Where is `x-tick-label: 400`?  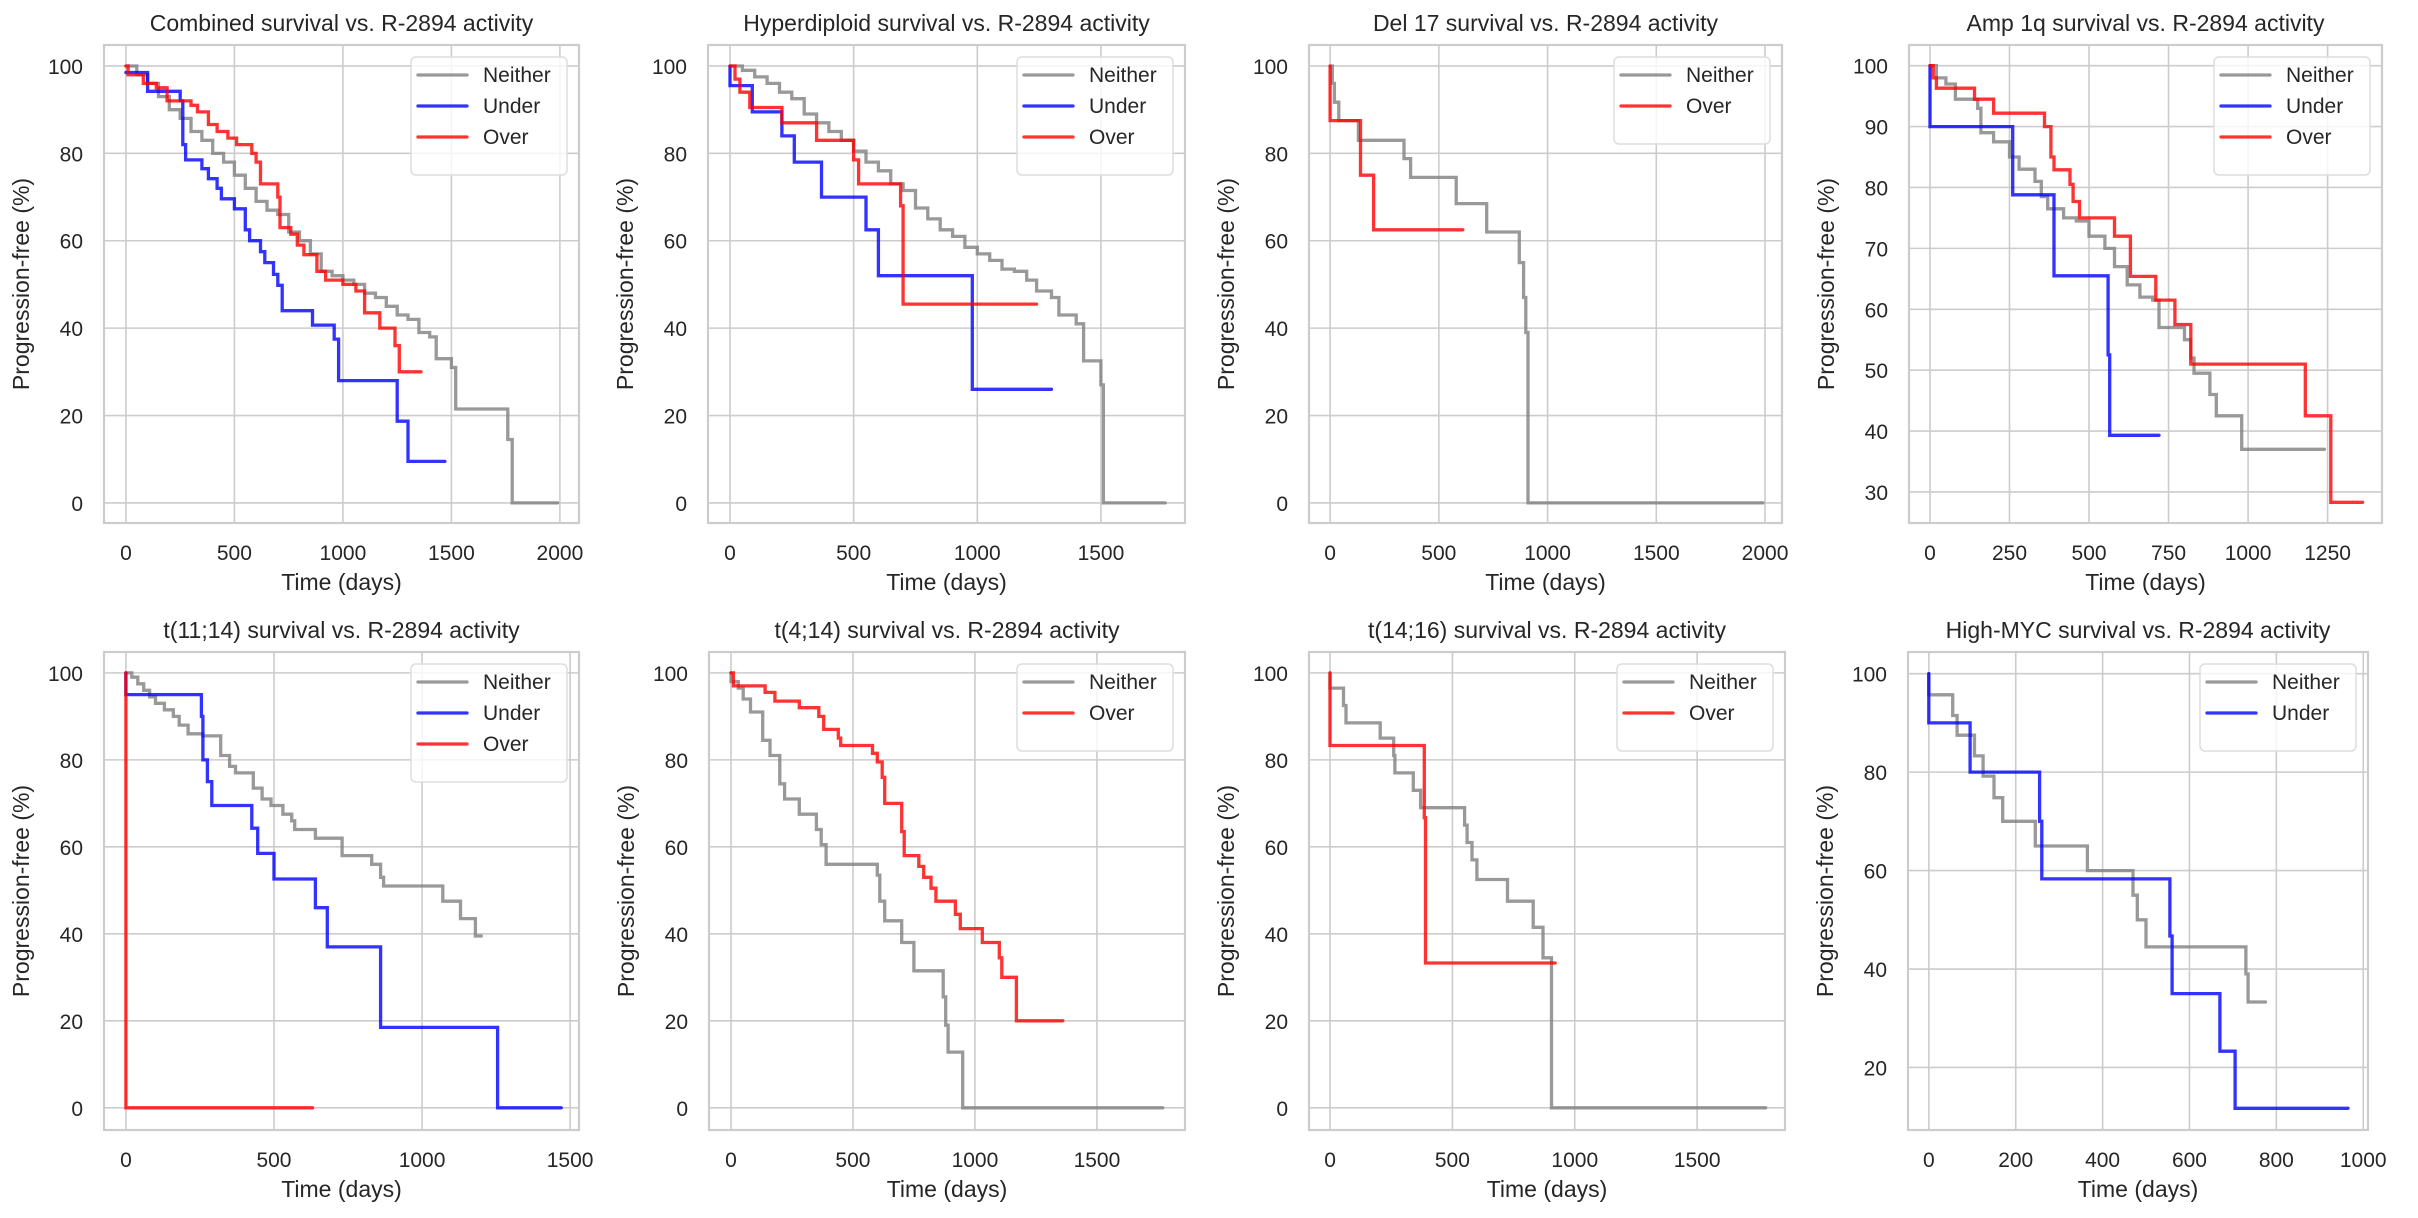 x-tick-label: 400 is located at coordinates (2102, 1160).